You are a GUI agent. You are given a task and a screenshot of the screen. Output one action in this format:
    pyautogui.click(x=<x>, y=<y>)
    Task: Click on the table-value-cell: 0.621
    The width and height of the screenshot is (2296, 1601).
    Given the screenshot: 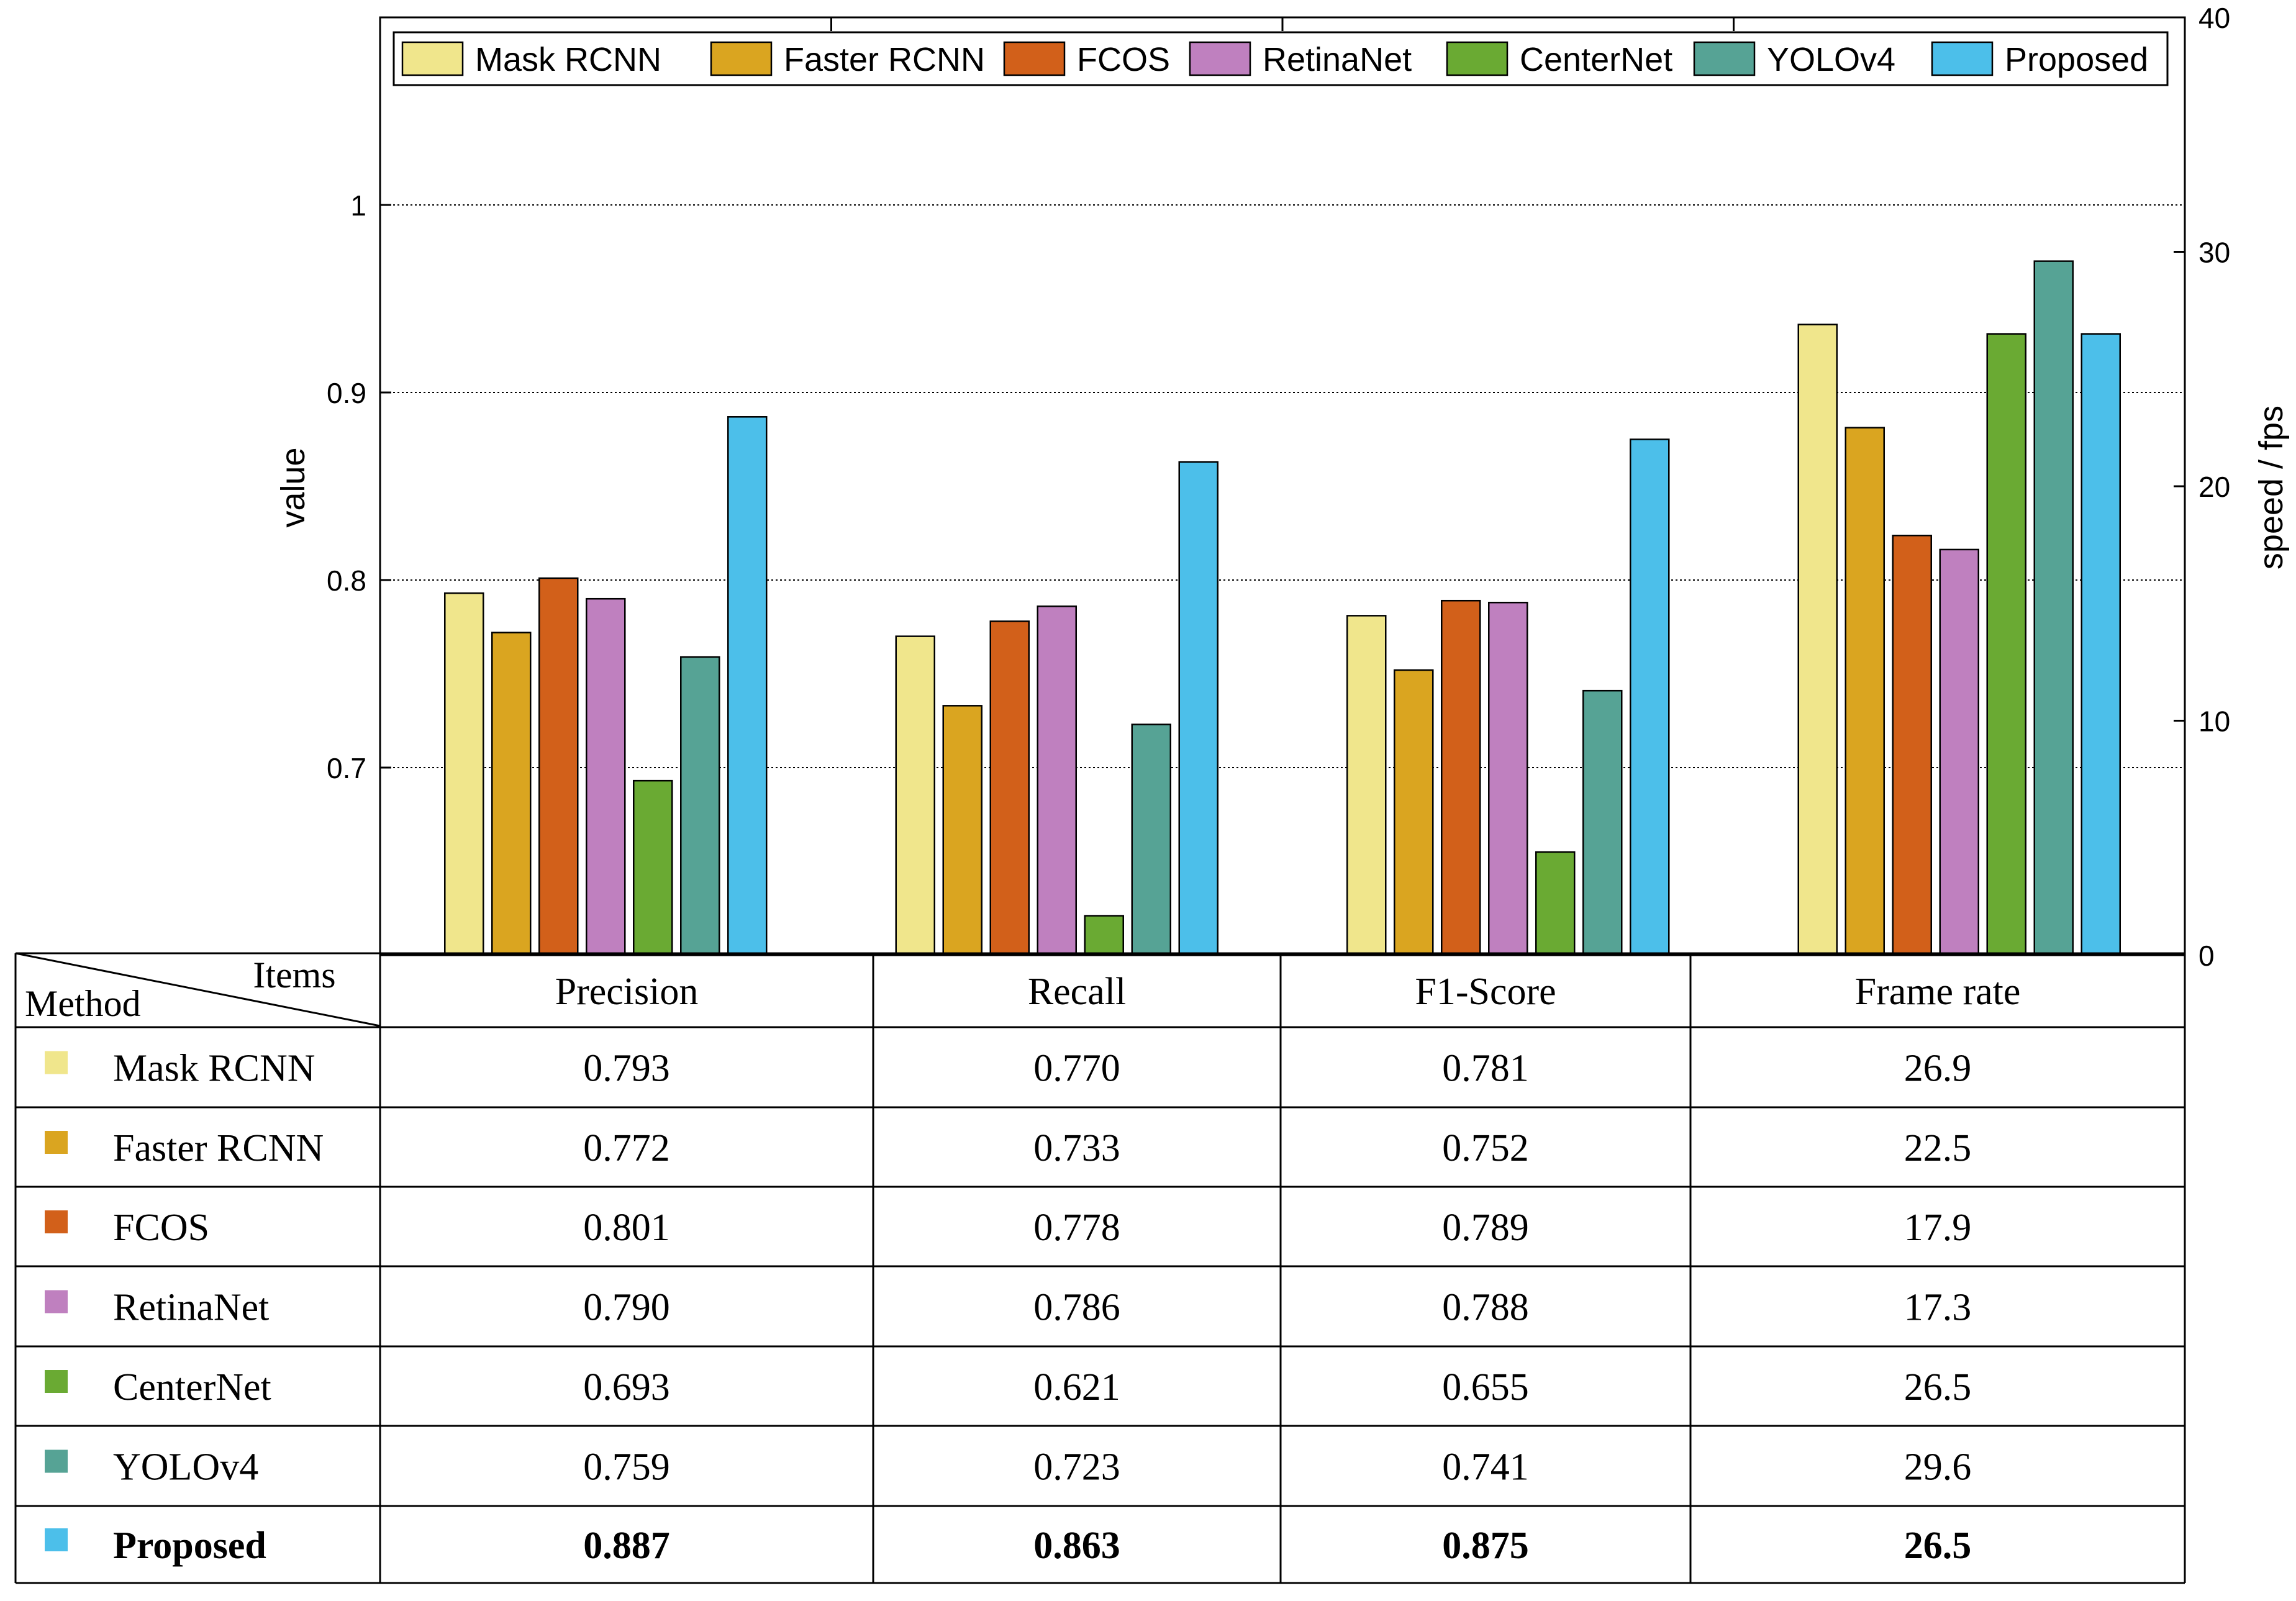 What is the action you would take?
    pyautogui.click(x=1076, y=1387)
    